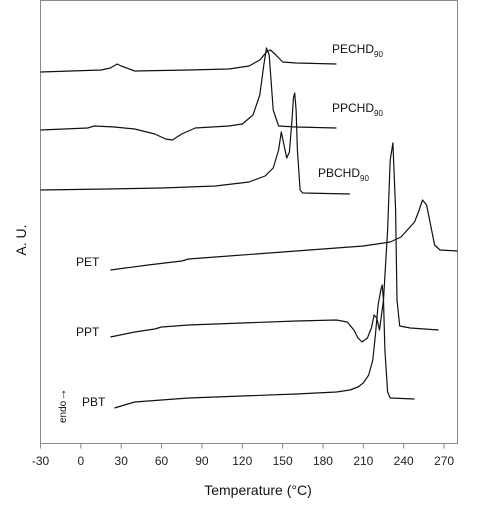  I want to click on x-tick-label-5: 120, so click(242, 461).